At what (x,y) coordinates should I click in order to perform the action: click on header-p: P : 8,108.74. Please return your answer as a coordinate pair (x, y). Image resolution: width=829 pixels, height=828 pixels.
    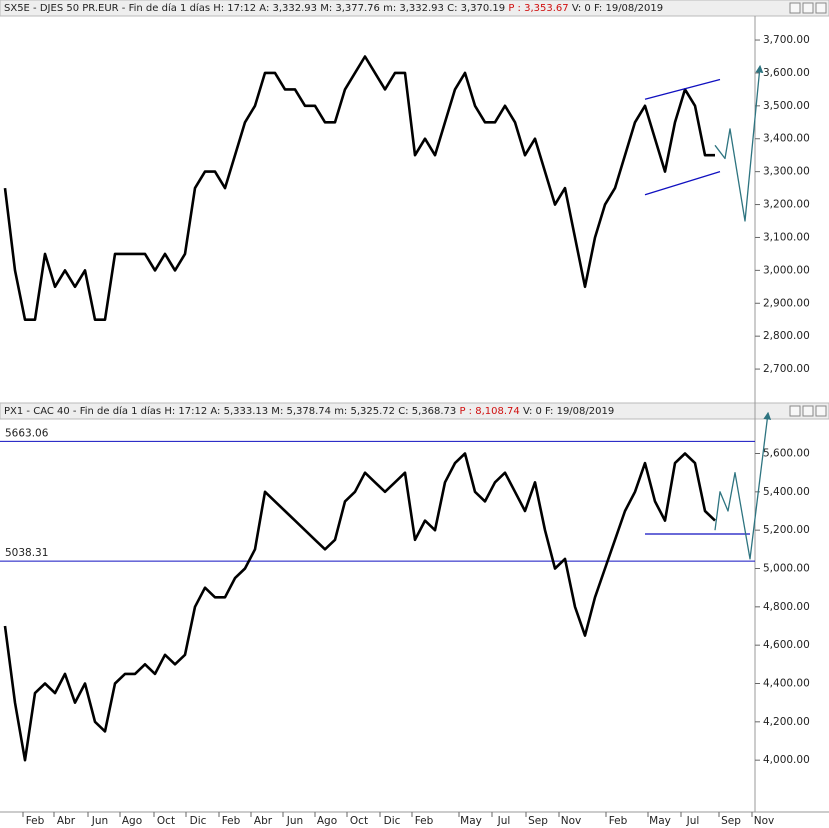
    Looking at the image, I should click on (489, 411).